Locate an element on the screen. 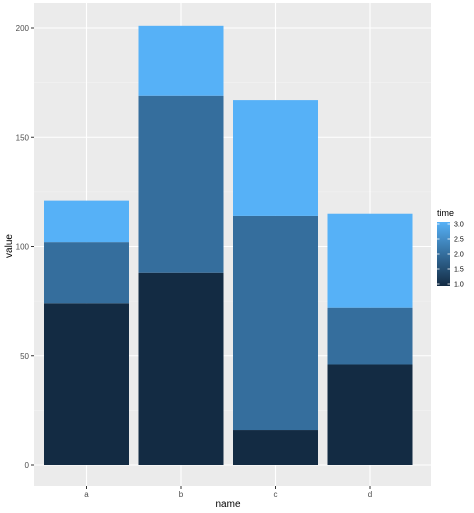  x-tick-label: b is located at coordinates (181, 494).